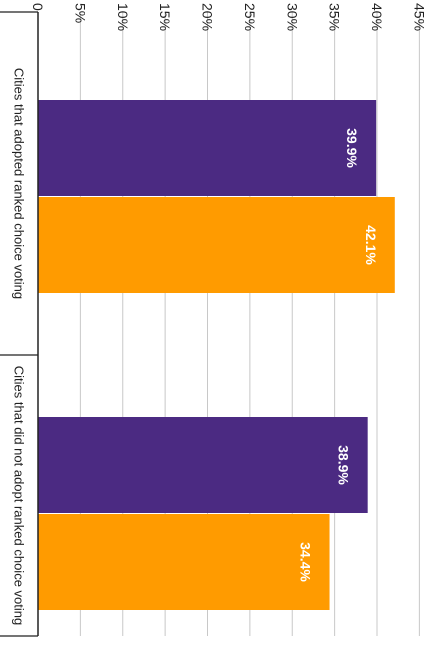 Image resolution: width=445 pixels, height=668 pixels. What do you see at coordinates (419, 17) in the screenshot?
I see `tick-label-45: 45%` at bounding box center [419, 17].